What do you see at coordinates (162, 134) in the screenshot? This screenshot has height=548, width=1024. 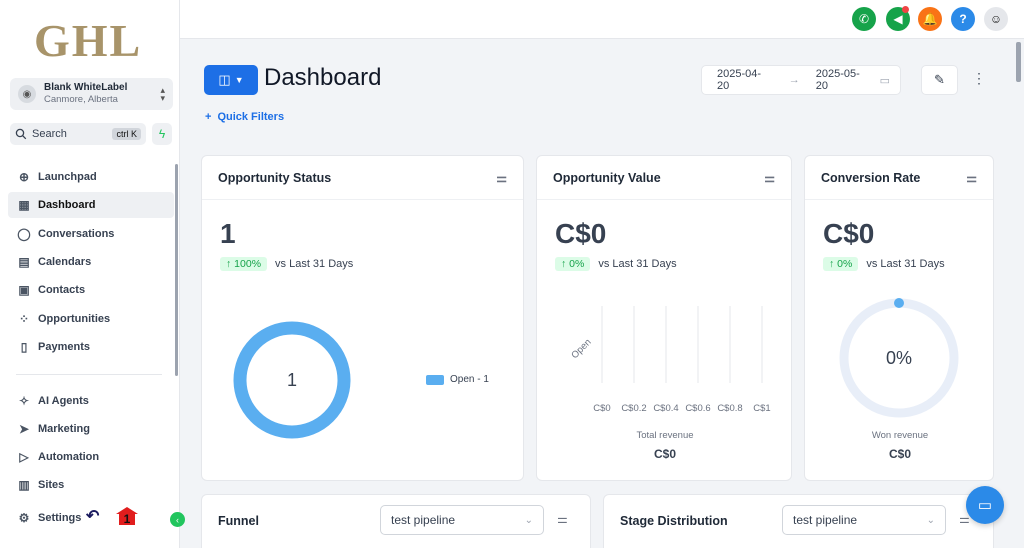 I see `quick-action-bolt-icon: ϟ` at bounding box center [162, 134].